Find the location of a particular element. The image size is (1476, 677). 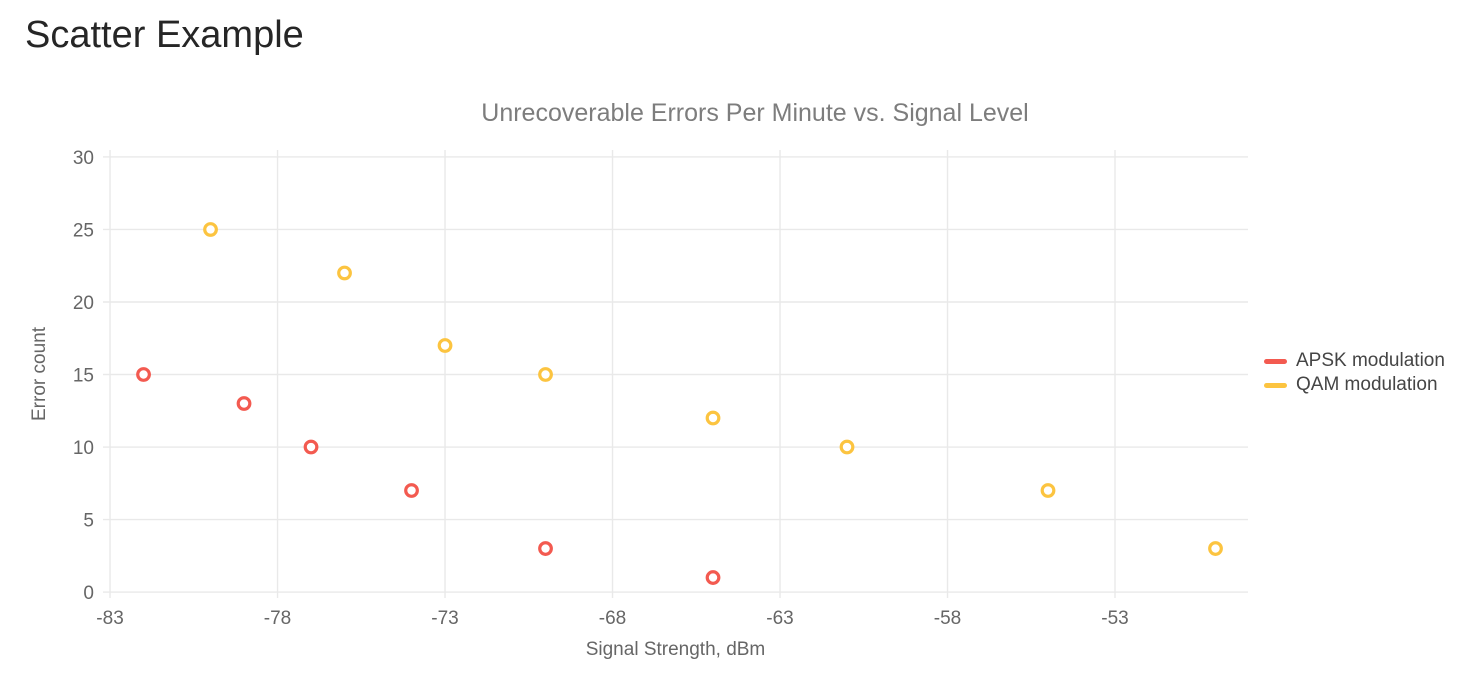

x-tick-label: -63 is located at coordinates (779, 618).